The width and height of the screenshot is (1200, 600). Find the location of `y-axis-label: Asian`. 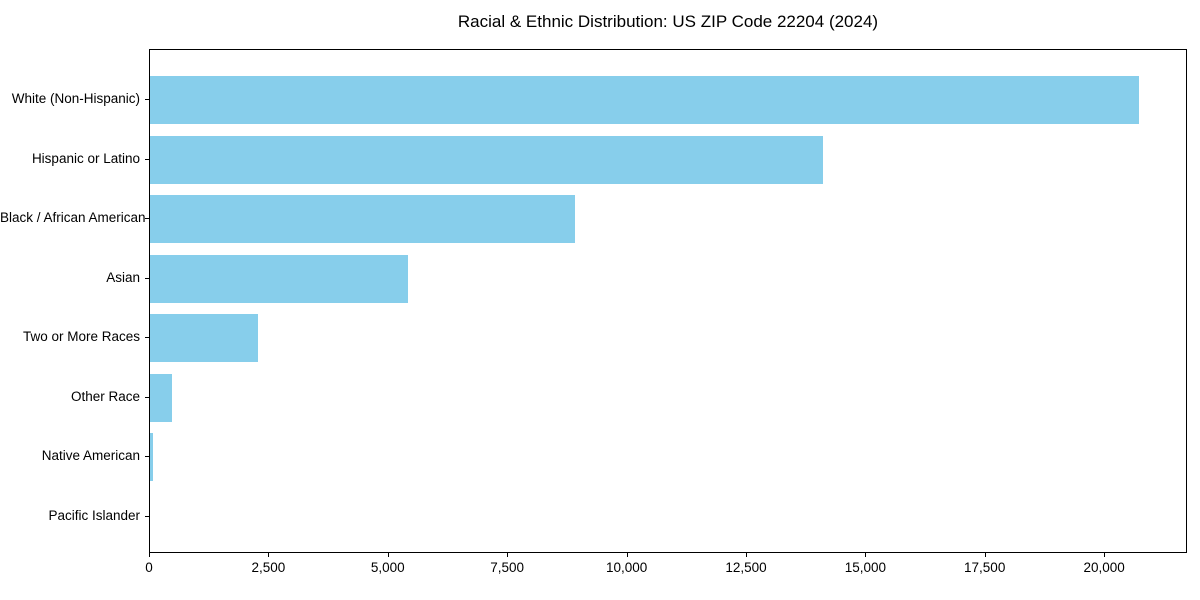

y-axis-label: Asian is located at coordinates (123, 277).